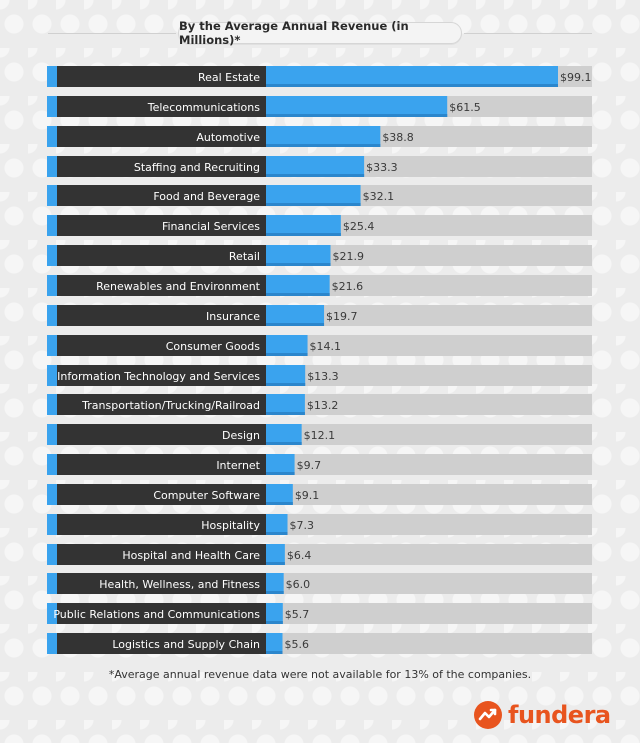 The width and height of the screenshot is (640, 743). I want to click on value-label: $61.5, so click(465, 107).